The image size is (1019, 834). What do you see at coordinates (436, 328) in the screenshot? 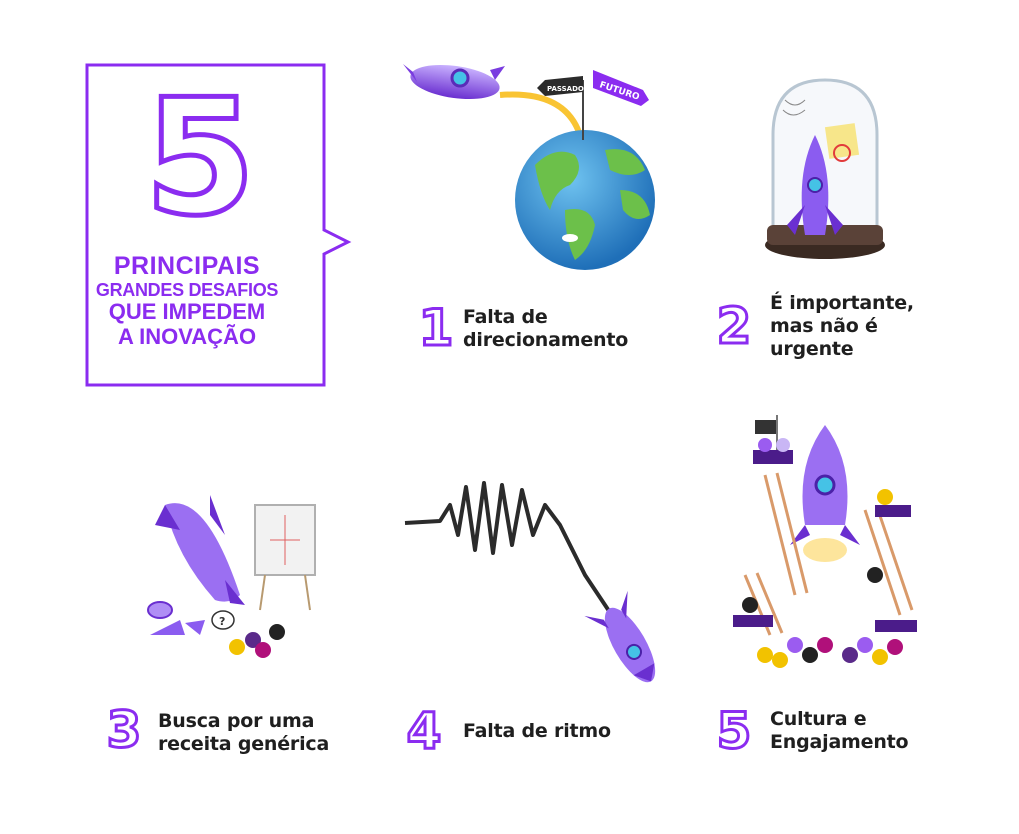
I see `item-1-number: 1` at bounding box center [436, 328].